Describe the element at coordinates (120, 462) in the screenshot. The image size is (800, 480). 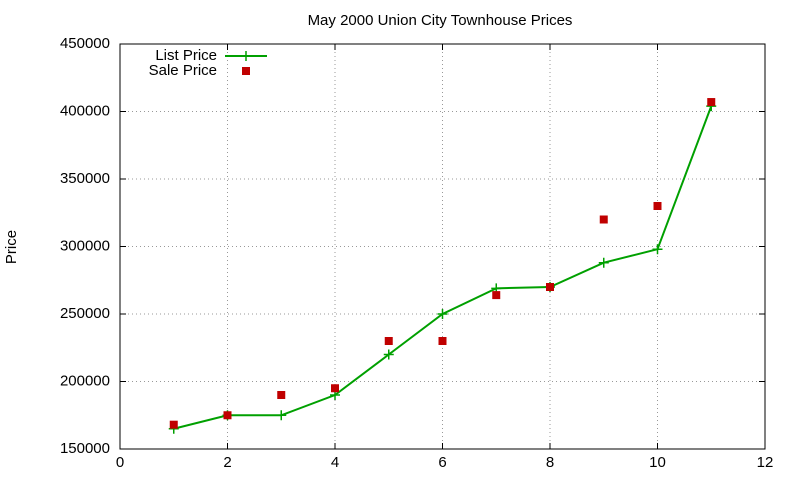
I see `x-tick-label: 0` at that location.